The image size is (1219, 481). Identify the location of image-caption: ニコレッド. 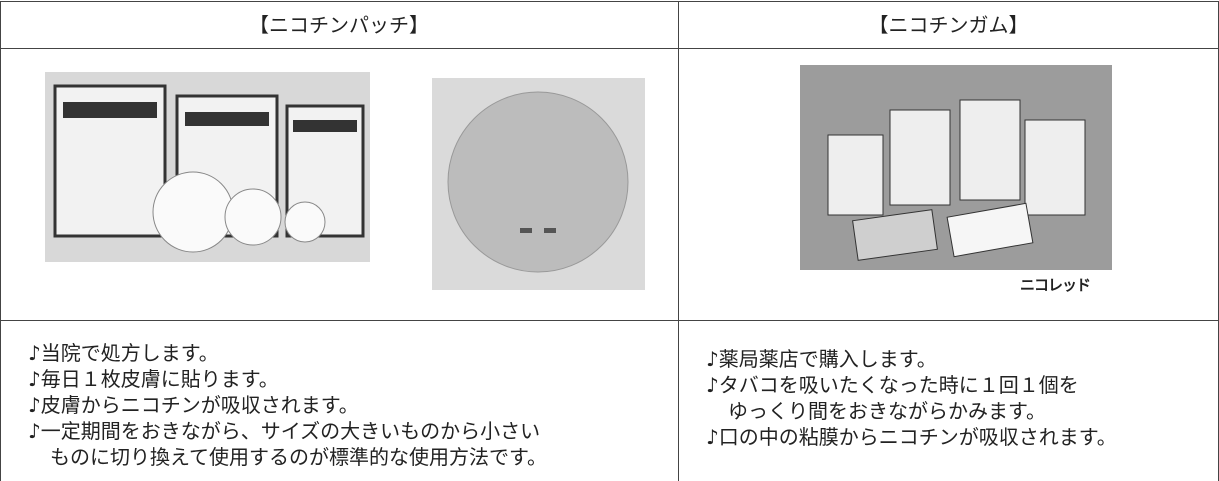
(1055, 285).